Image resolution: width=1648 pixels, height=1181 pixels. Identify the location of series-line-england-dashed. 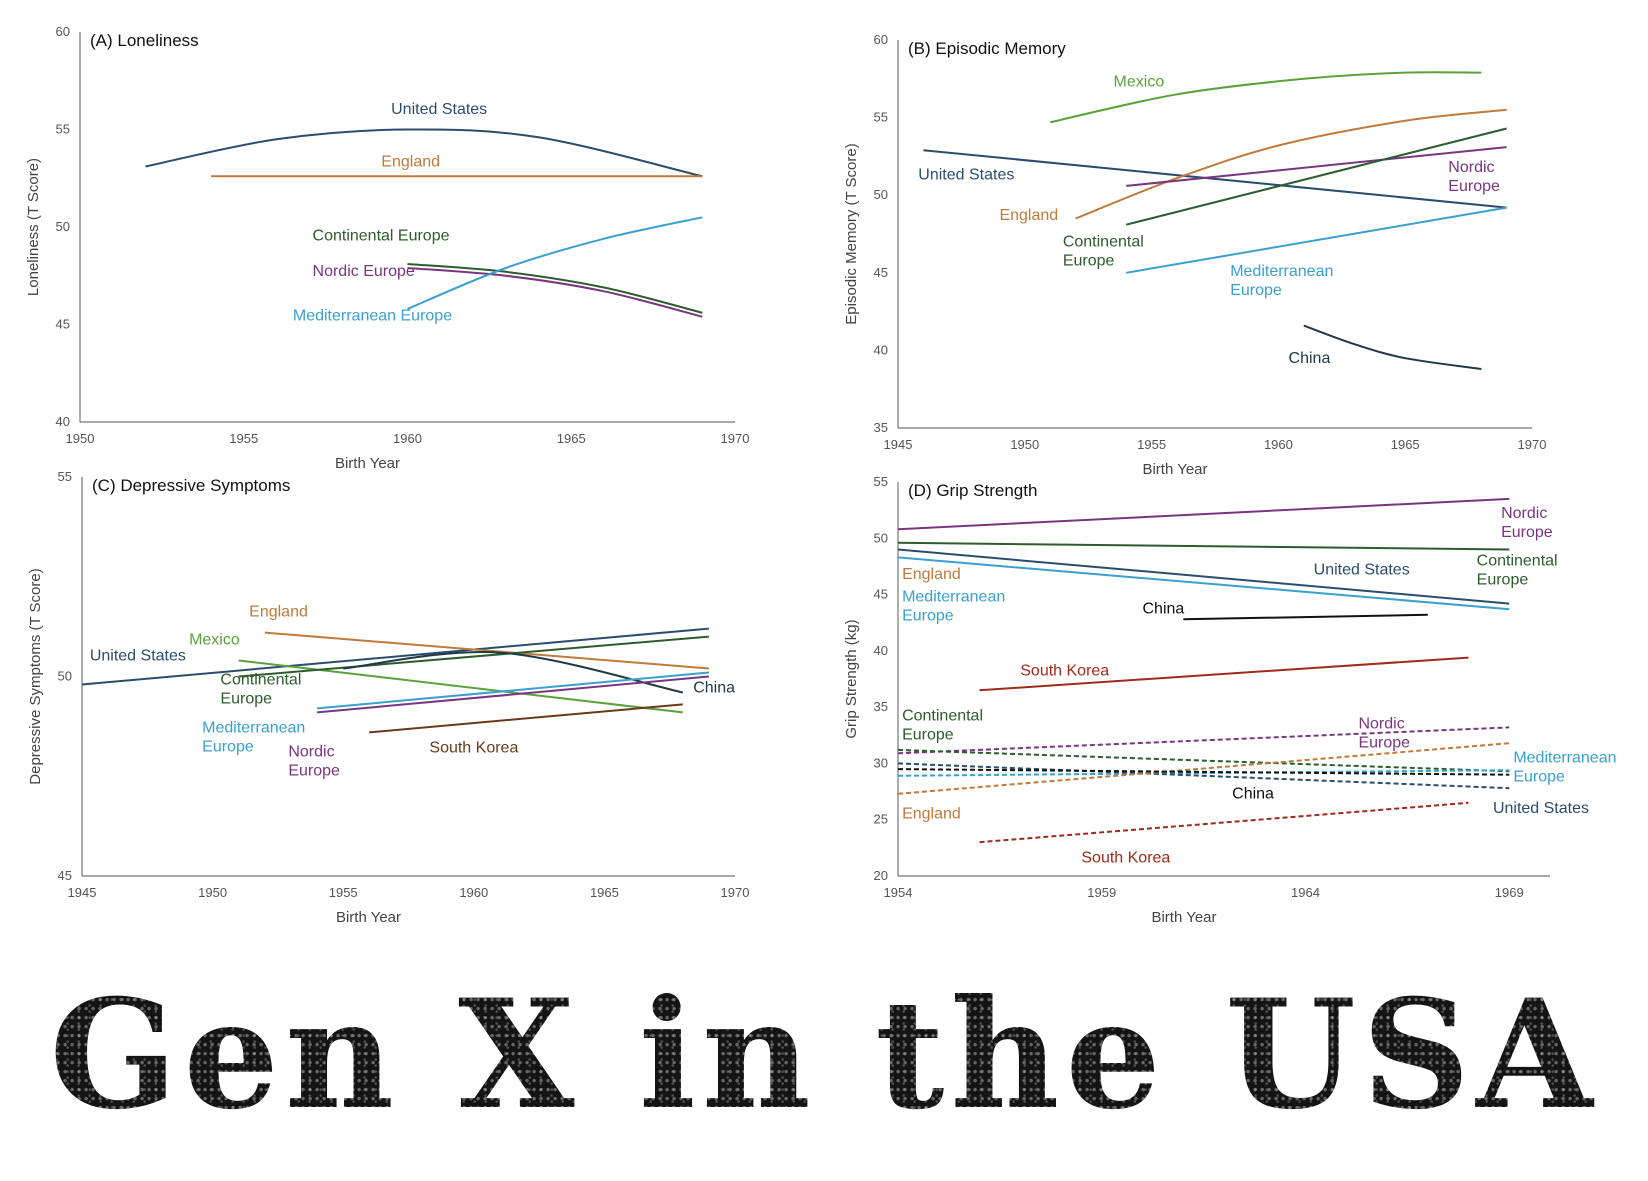
(1203, 768).